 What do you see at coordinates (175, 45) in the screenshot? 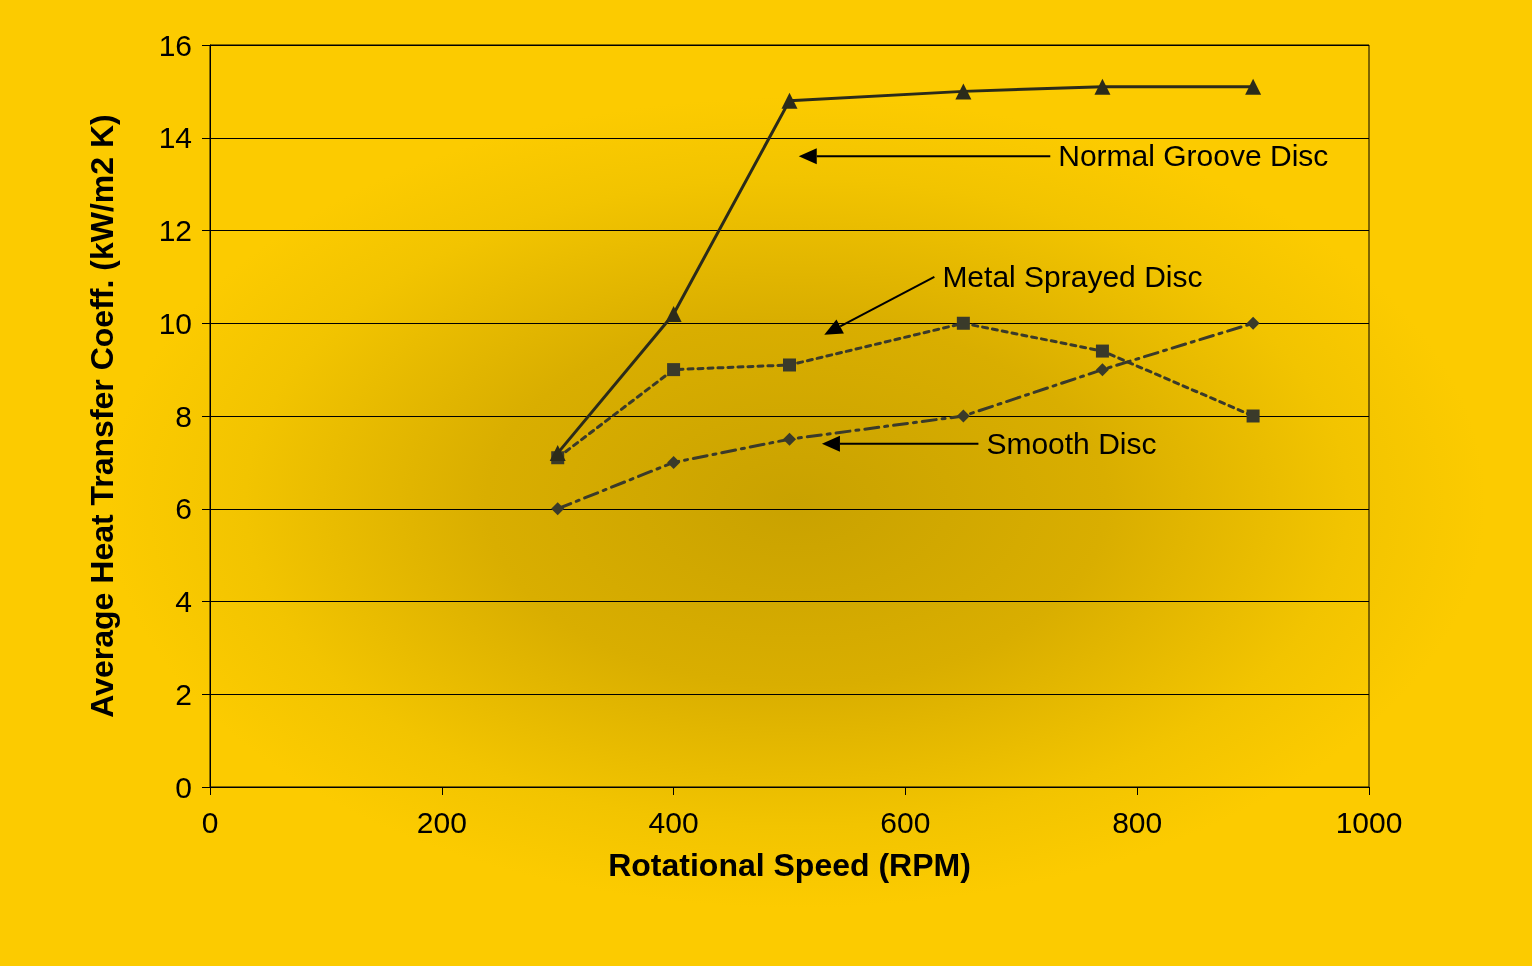
I see `y-tick-label: 16` at bounding box center [175, 45].